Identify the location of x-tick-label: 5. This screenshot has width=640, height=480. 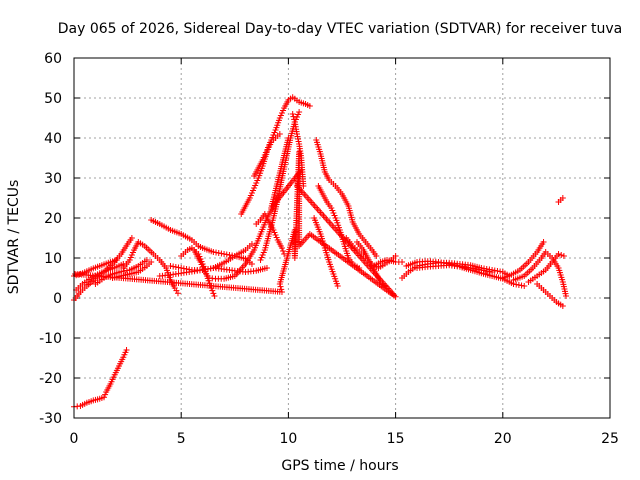
(181, 439).